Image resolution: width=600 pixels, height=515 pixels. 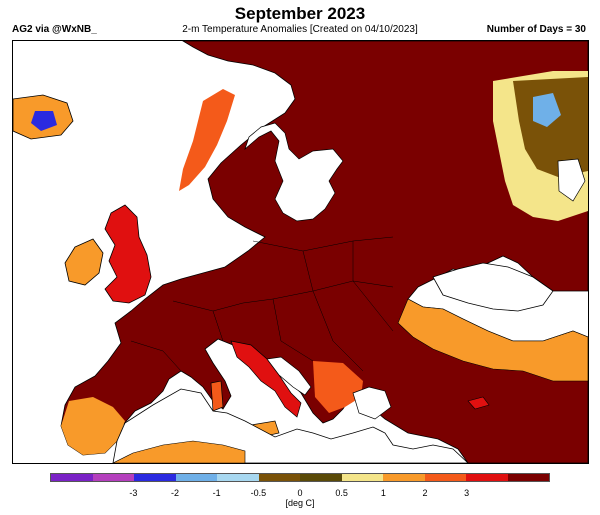 What do you see at coordinates (217, 396) in the screenshot?
I see `land-sardinia` at bounding box center [217, 396].